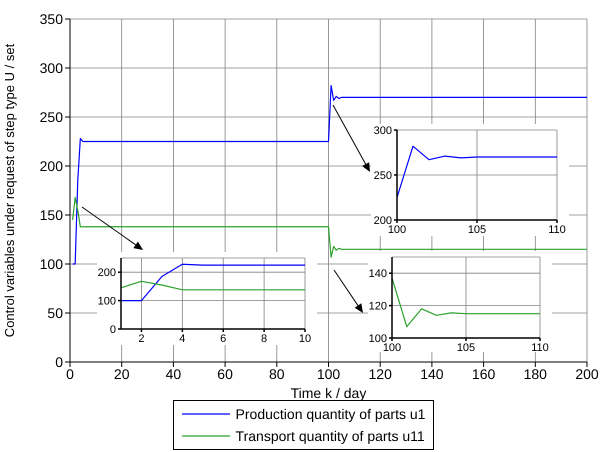 The height and width of the screenshot is (452, 601). What do you see at coordinates (305, 338) in the screenshot?
I see `x-tick-label: 10` at bounding box center [305, 338].